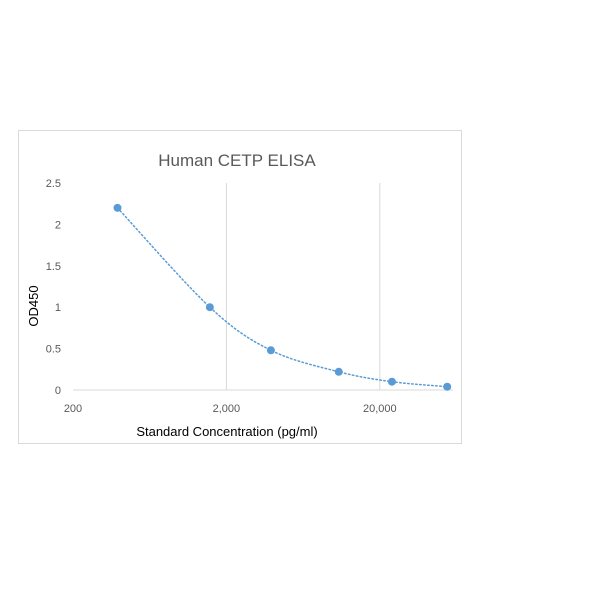 This screenshot has height=600, width=600. I want to click on x-axis-label: Standard Concentration (pg/ml), so click(226, 431).